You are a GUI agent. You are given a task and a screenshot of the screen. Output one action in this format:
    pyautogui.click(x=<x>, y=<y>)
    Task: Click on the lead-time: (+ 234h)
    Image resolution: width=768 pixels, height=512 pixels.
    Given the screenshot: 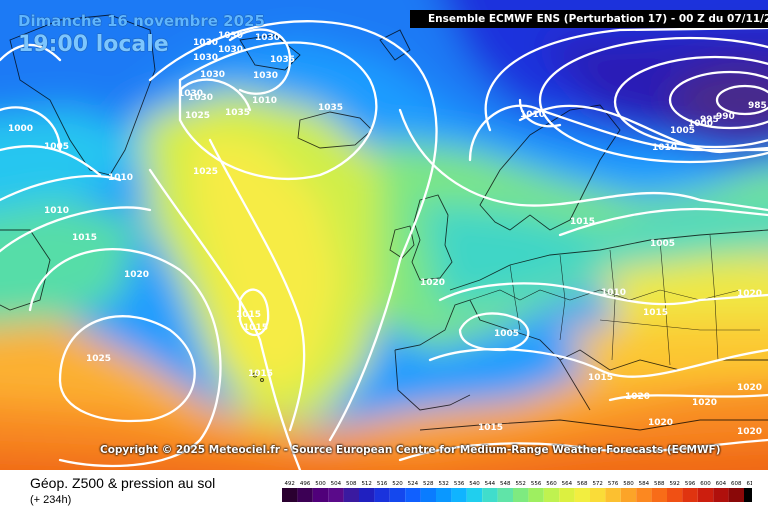 What is the action you would take?
    pyautogui.click(x=51, y=500)
    